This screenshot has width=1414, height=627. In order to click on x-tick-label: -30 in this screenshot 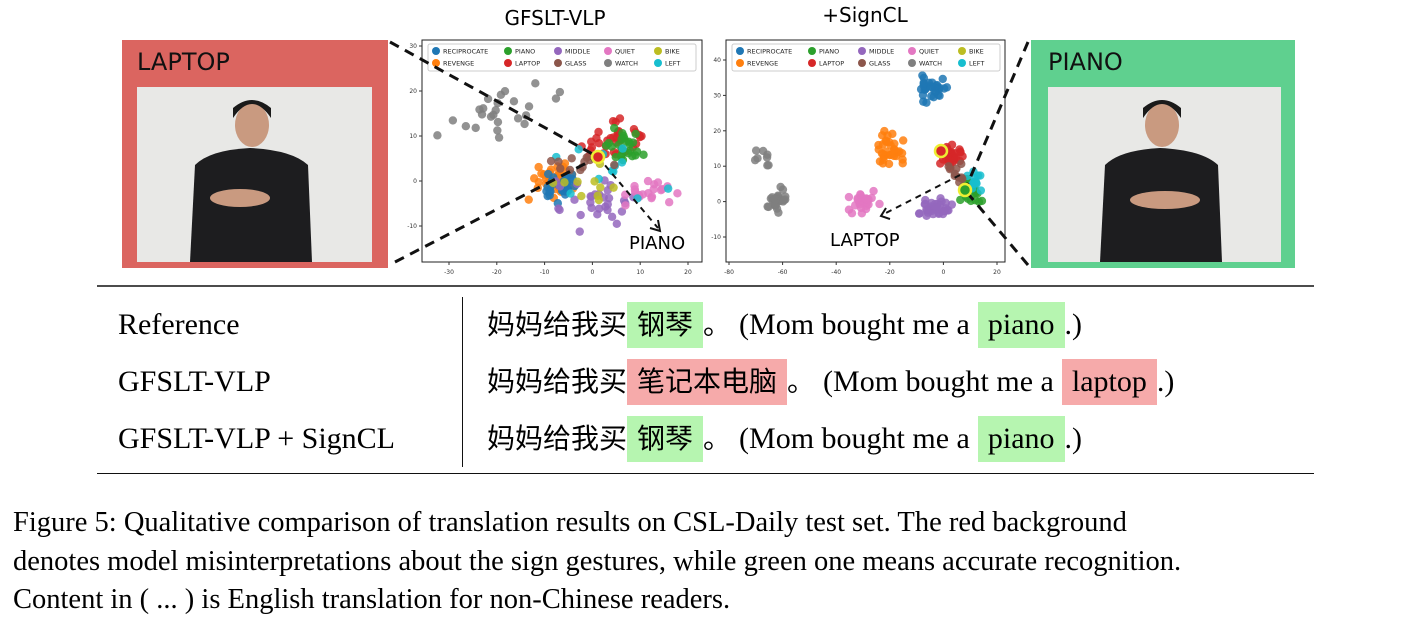, I will do `click(449, 272)`.